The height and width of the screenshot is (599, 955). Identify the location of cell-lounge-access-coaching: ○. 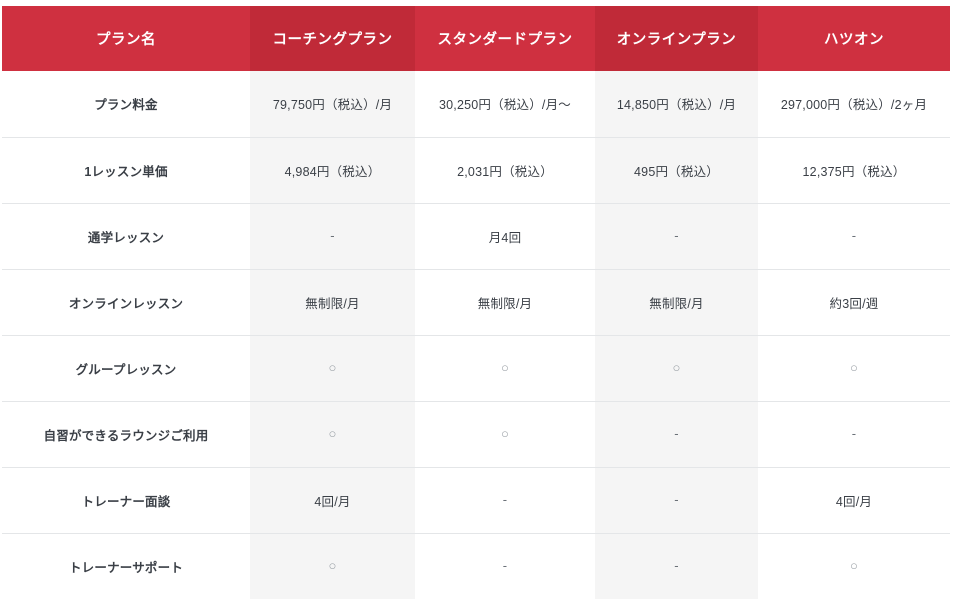
(332, 434).